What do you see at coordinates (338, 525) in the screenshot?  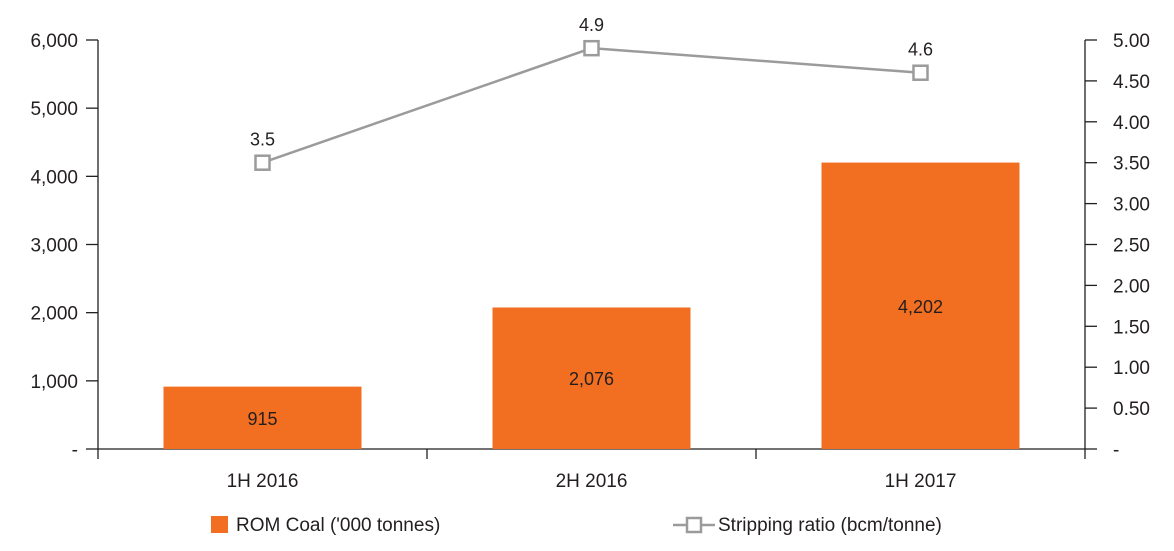 I see `legend-bar-label: ROM Coal ('000 tonnes)` at bounding box center [338, 525].